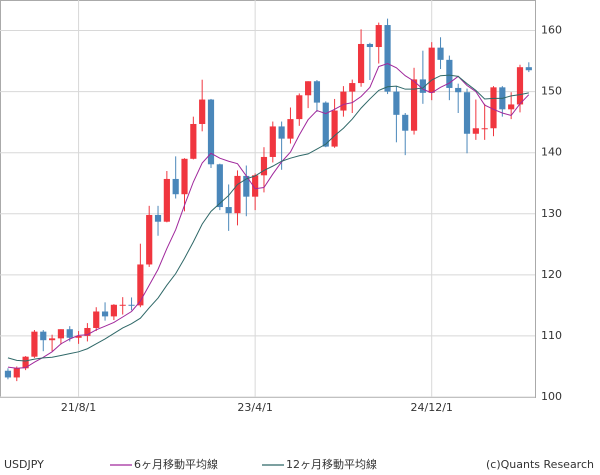 This screenshot has height=475, width=600. I want to click on legend-label: 6ヶ月移動平均線, so click(176, 464).